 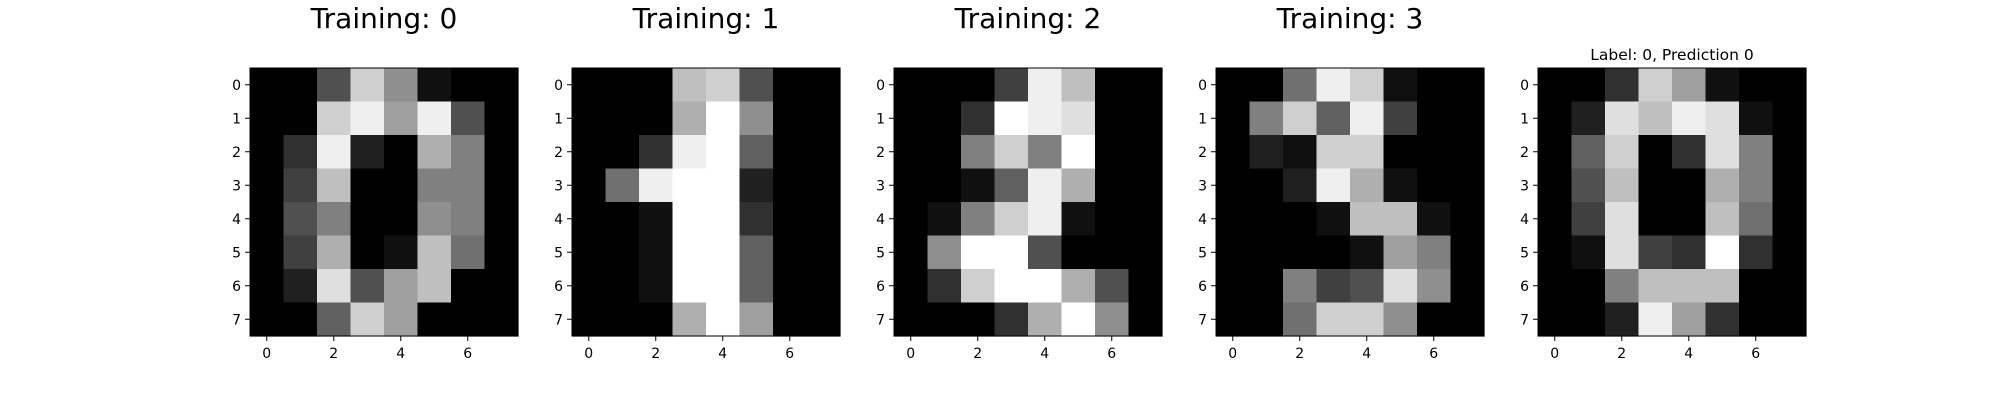 What do you see at coordinates (1350, 18) in the screenshot?
I see `panel-title: Training: 3` at bounding box center [1350, 18].